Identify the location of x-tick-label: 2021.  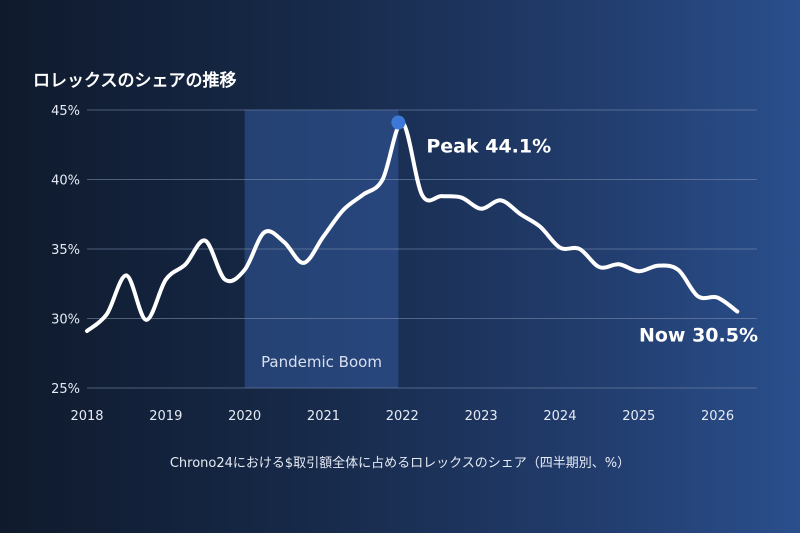
(323, 416).